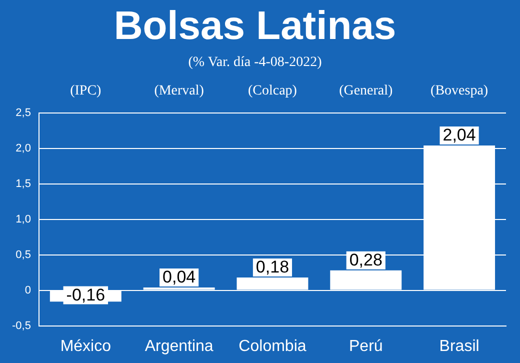 This screenshot has height=363, width=520. Describe the element at coordinates (23, 184) in the screenshot. I see `y-tick-label: 1,5` at that location.